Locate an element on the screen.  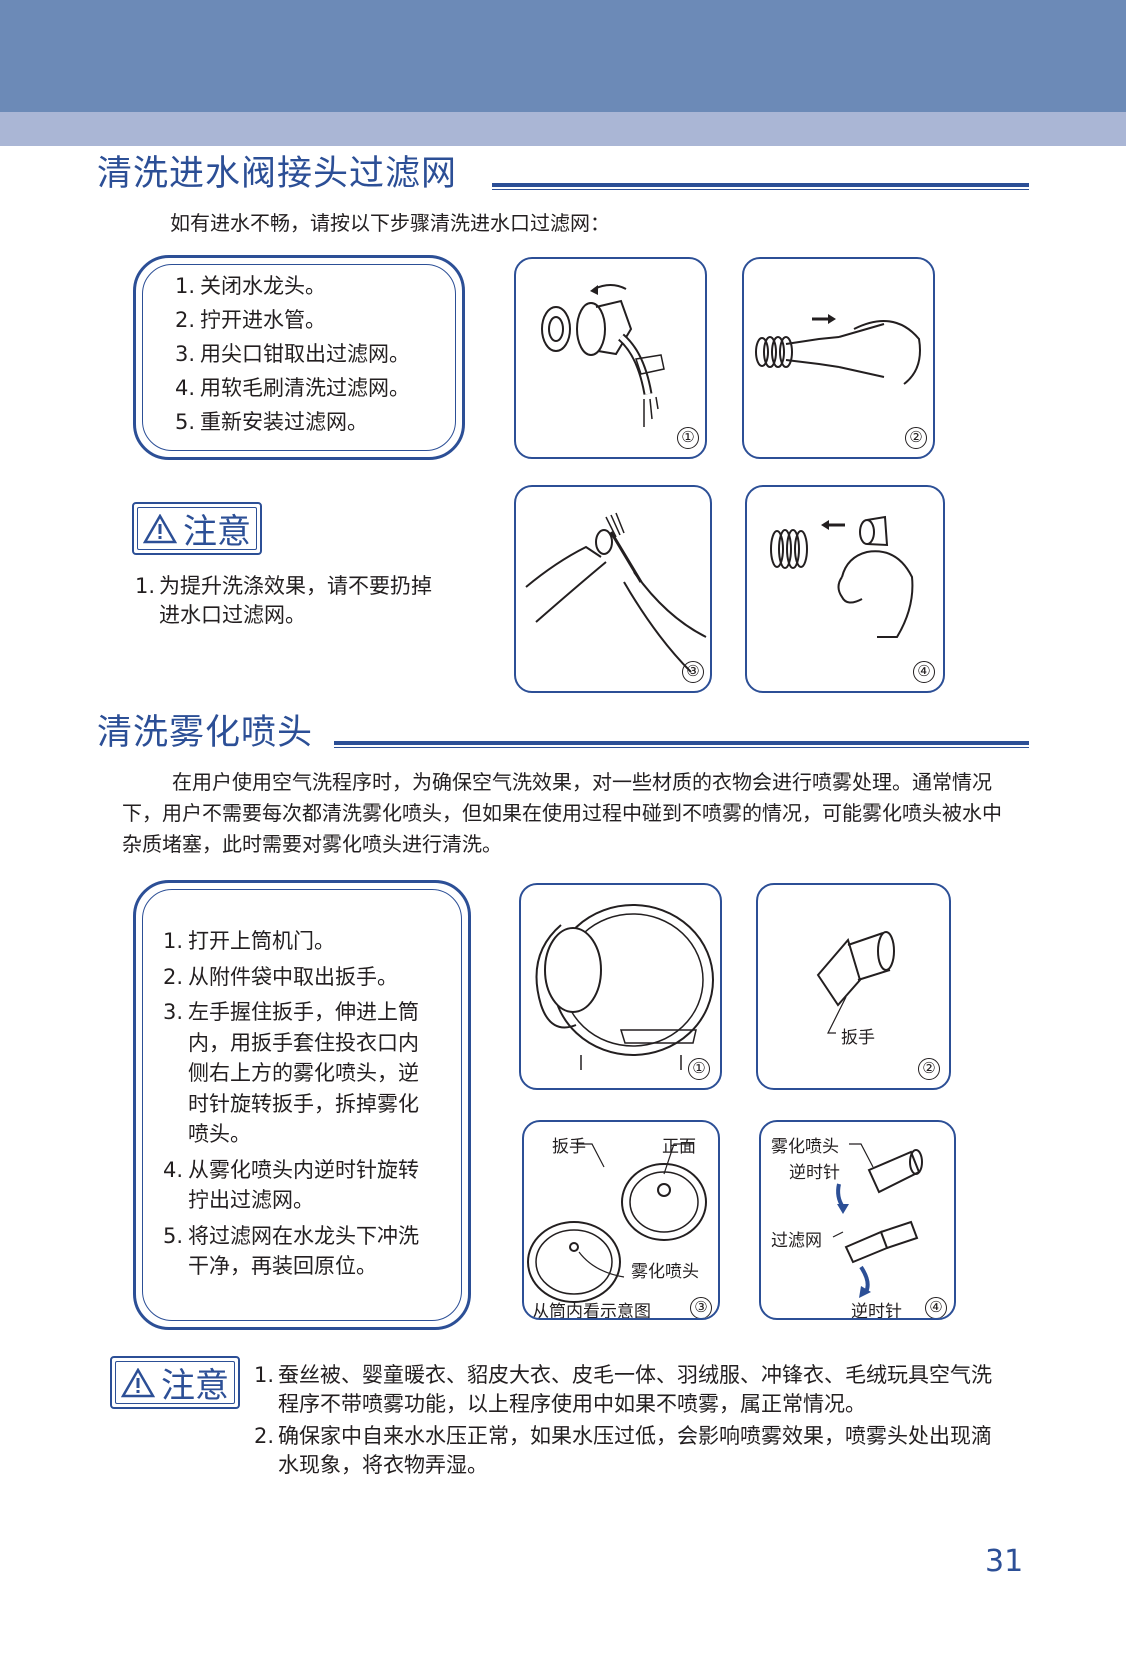
caution-badge-2: 注意 is located at coordinates (175, 1382).